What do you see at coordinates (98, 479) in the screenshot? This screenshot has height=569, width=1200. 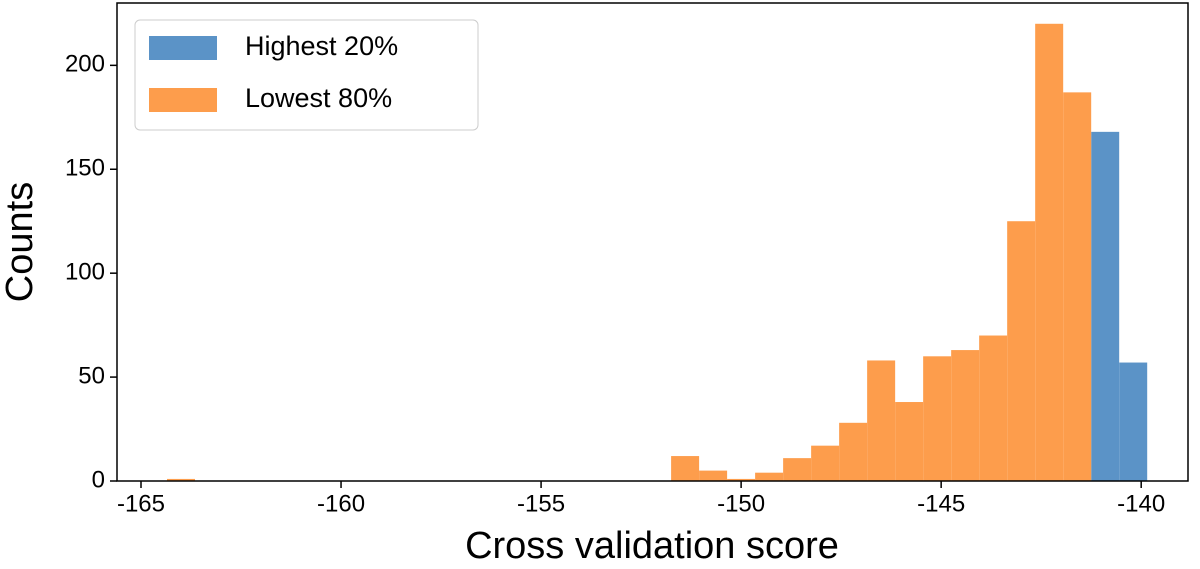 I see `y-tick-label: 0` at bounding box center [98, 479].